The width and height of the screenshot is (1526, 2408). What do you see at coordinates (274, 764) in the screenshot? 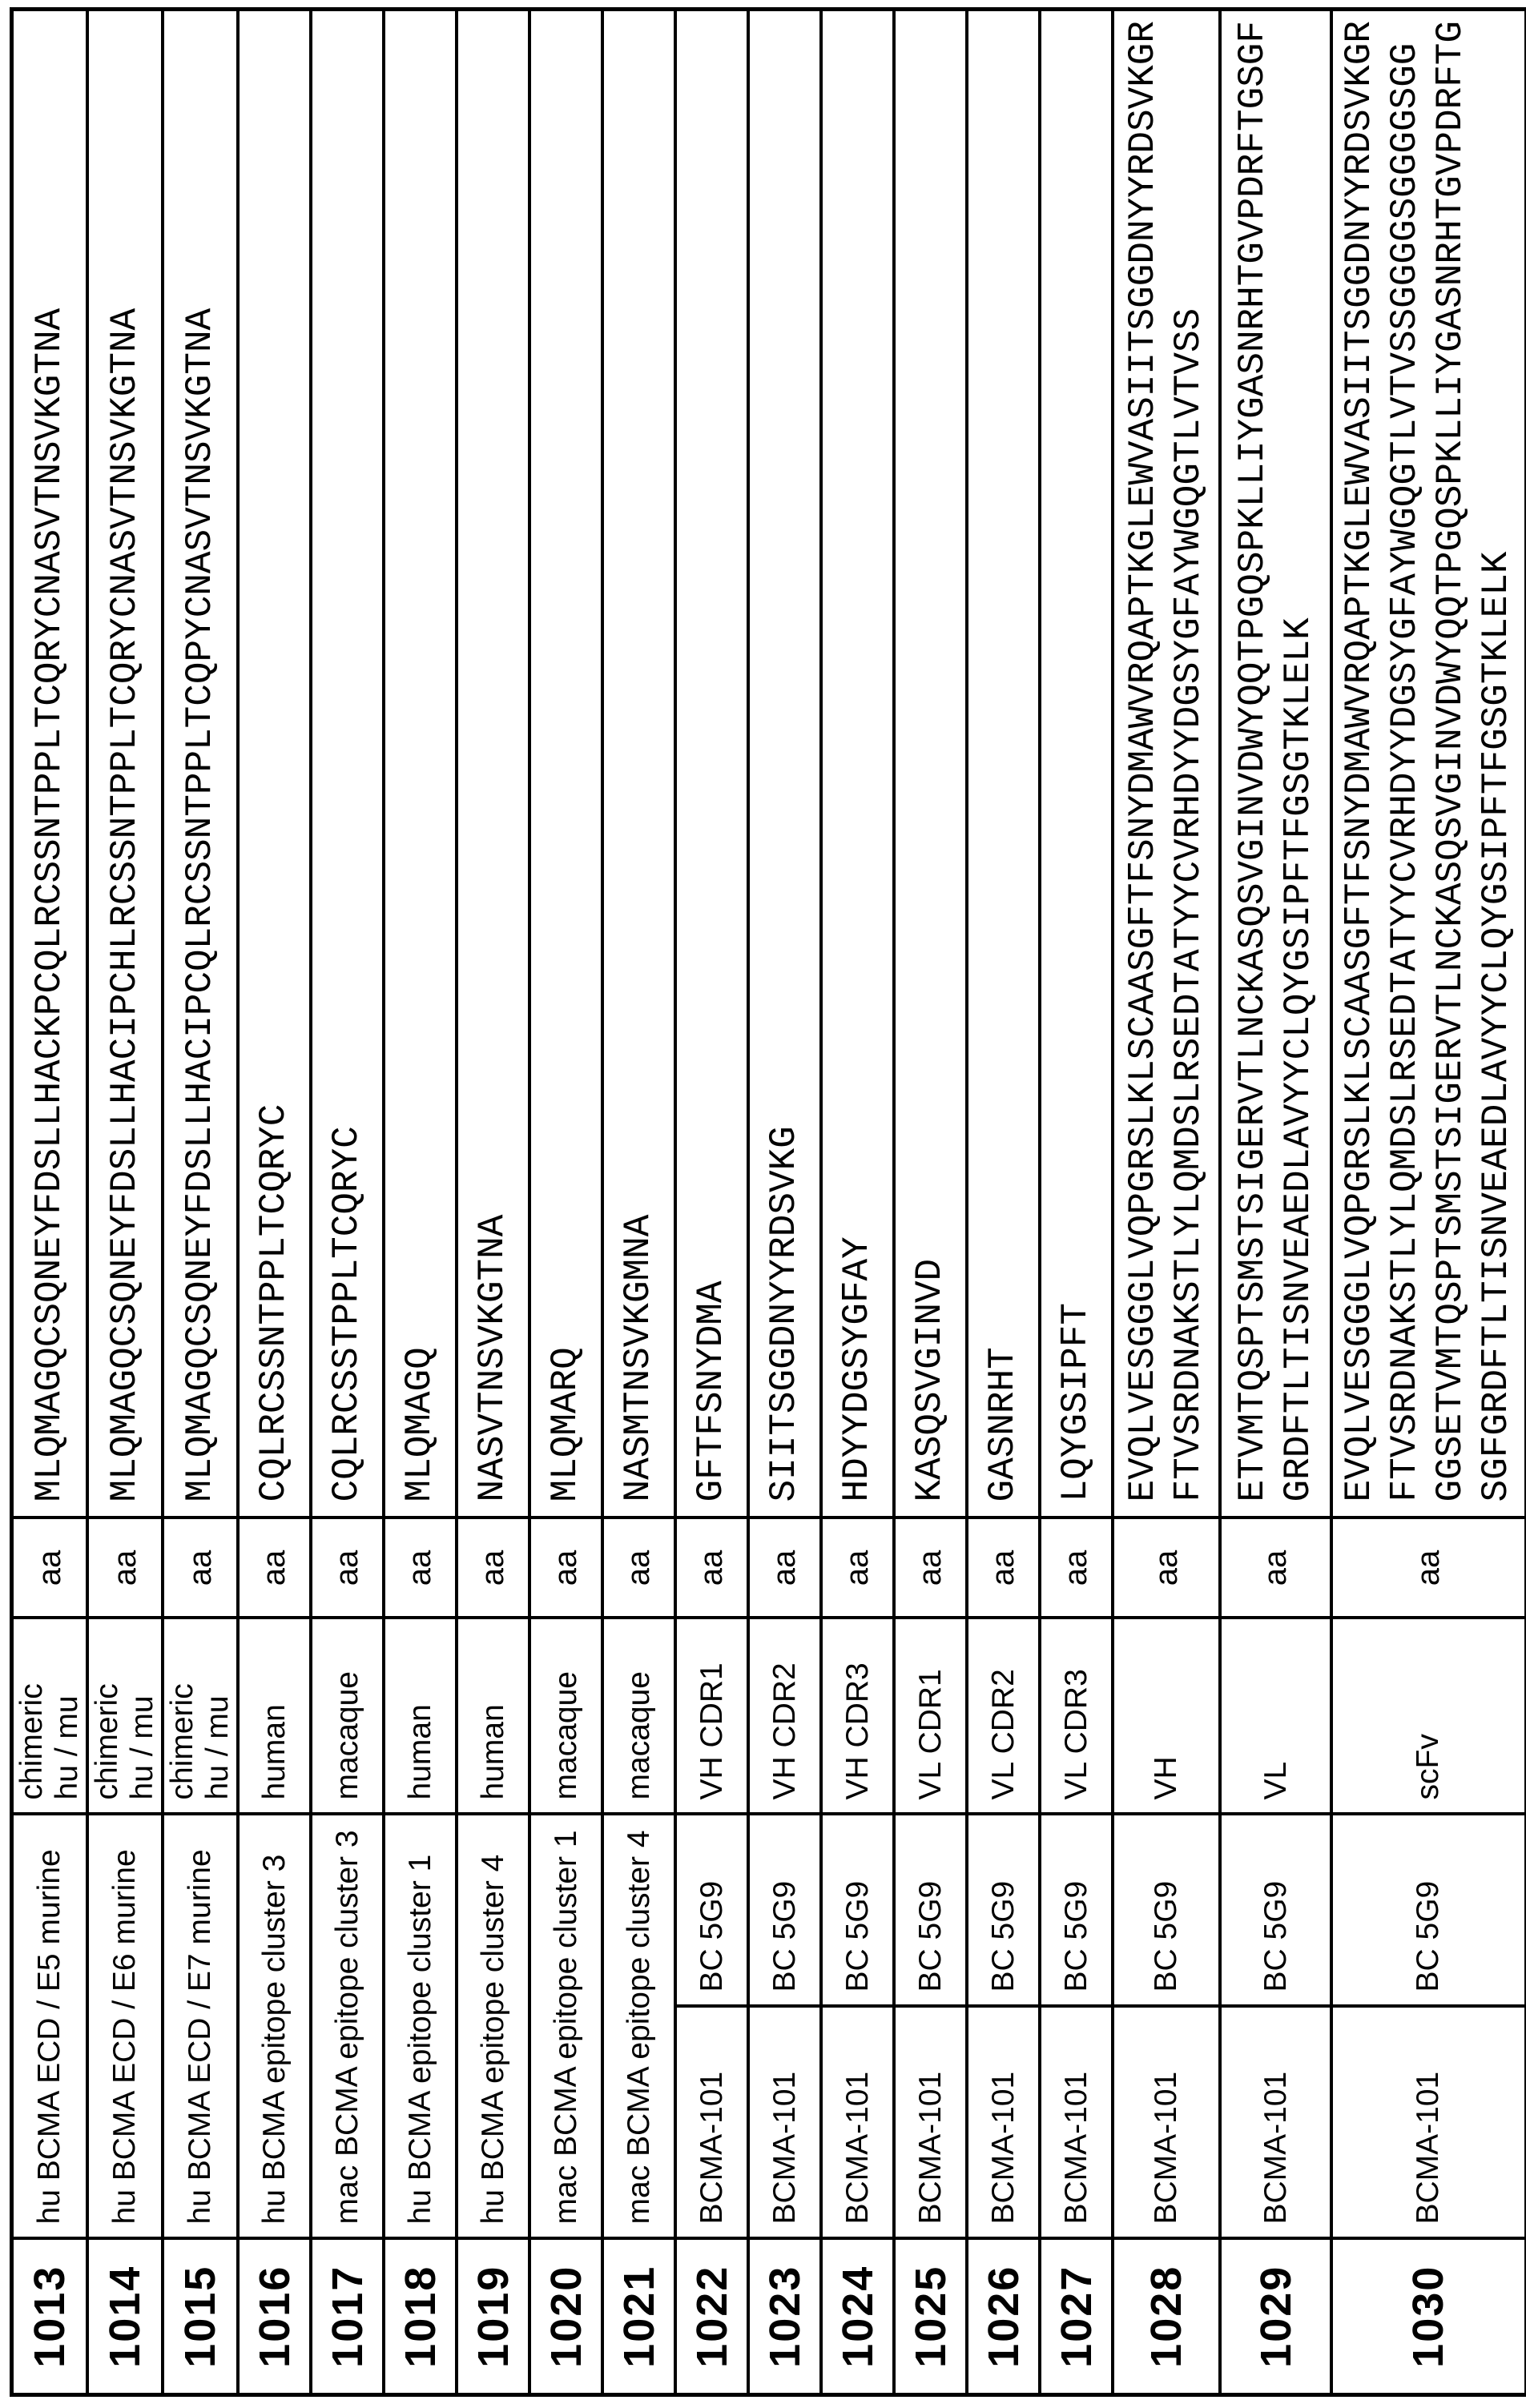
I see `sequence-cell: CQLRCSSNTPPLTCQRYC` at bounding box center [274, 764].